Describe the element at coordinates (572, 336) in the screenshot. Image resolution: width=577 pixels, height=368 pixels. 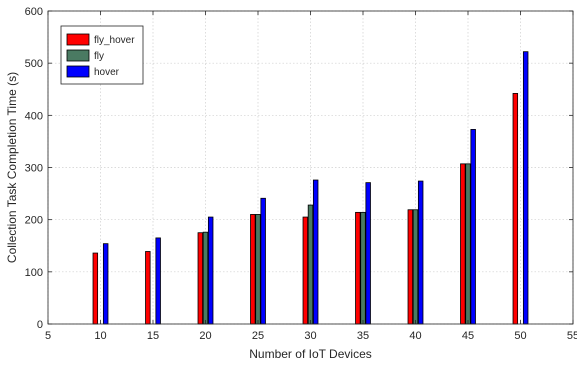
I see `x-tick-label: 55` at that location.